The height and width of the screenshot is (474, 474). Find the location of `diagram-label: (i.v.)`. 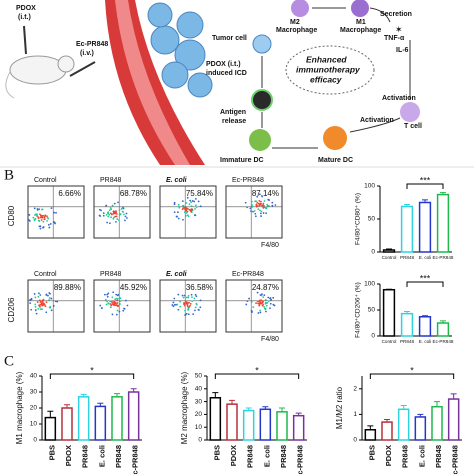

diagram-label: (i.v.) is located at coordinates (87, 53).